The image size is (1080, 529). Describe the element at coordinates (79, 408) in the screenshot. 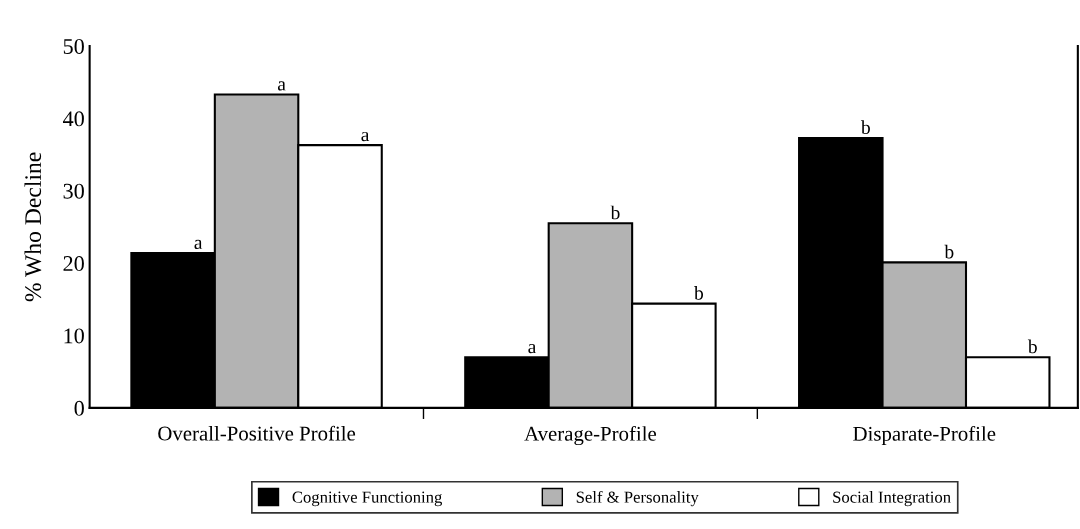

I see `y-tick-label: 0` at that location.